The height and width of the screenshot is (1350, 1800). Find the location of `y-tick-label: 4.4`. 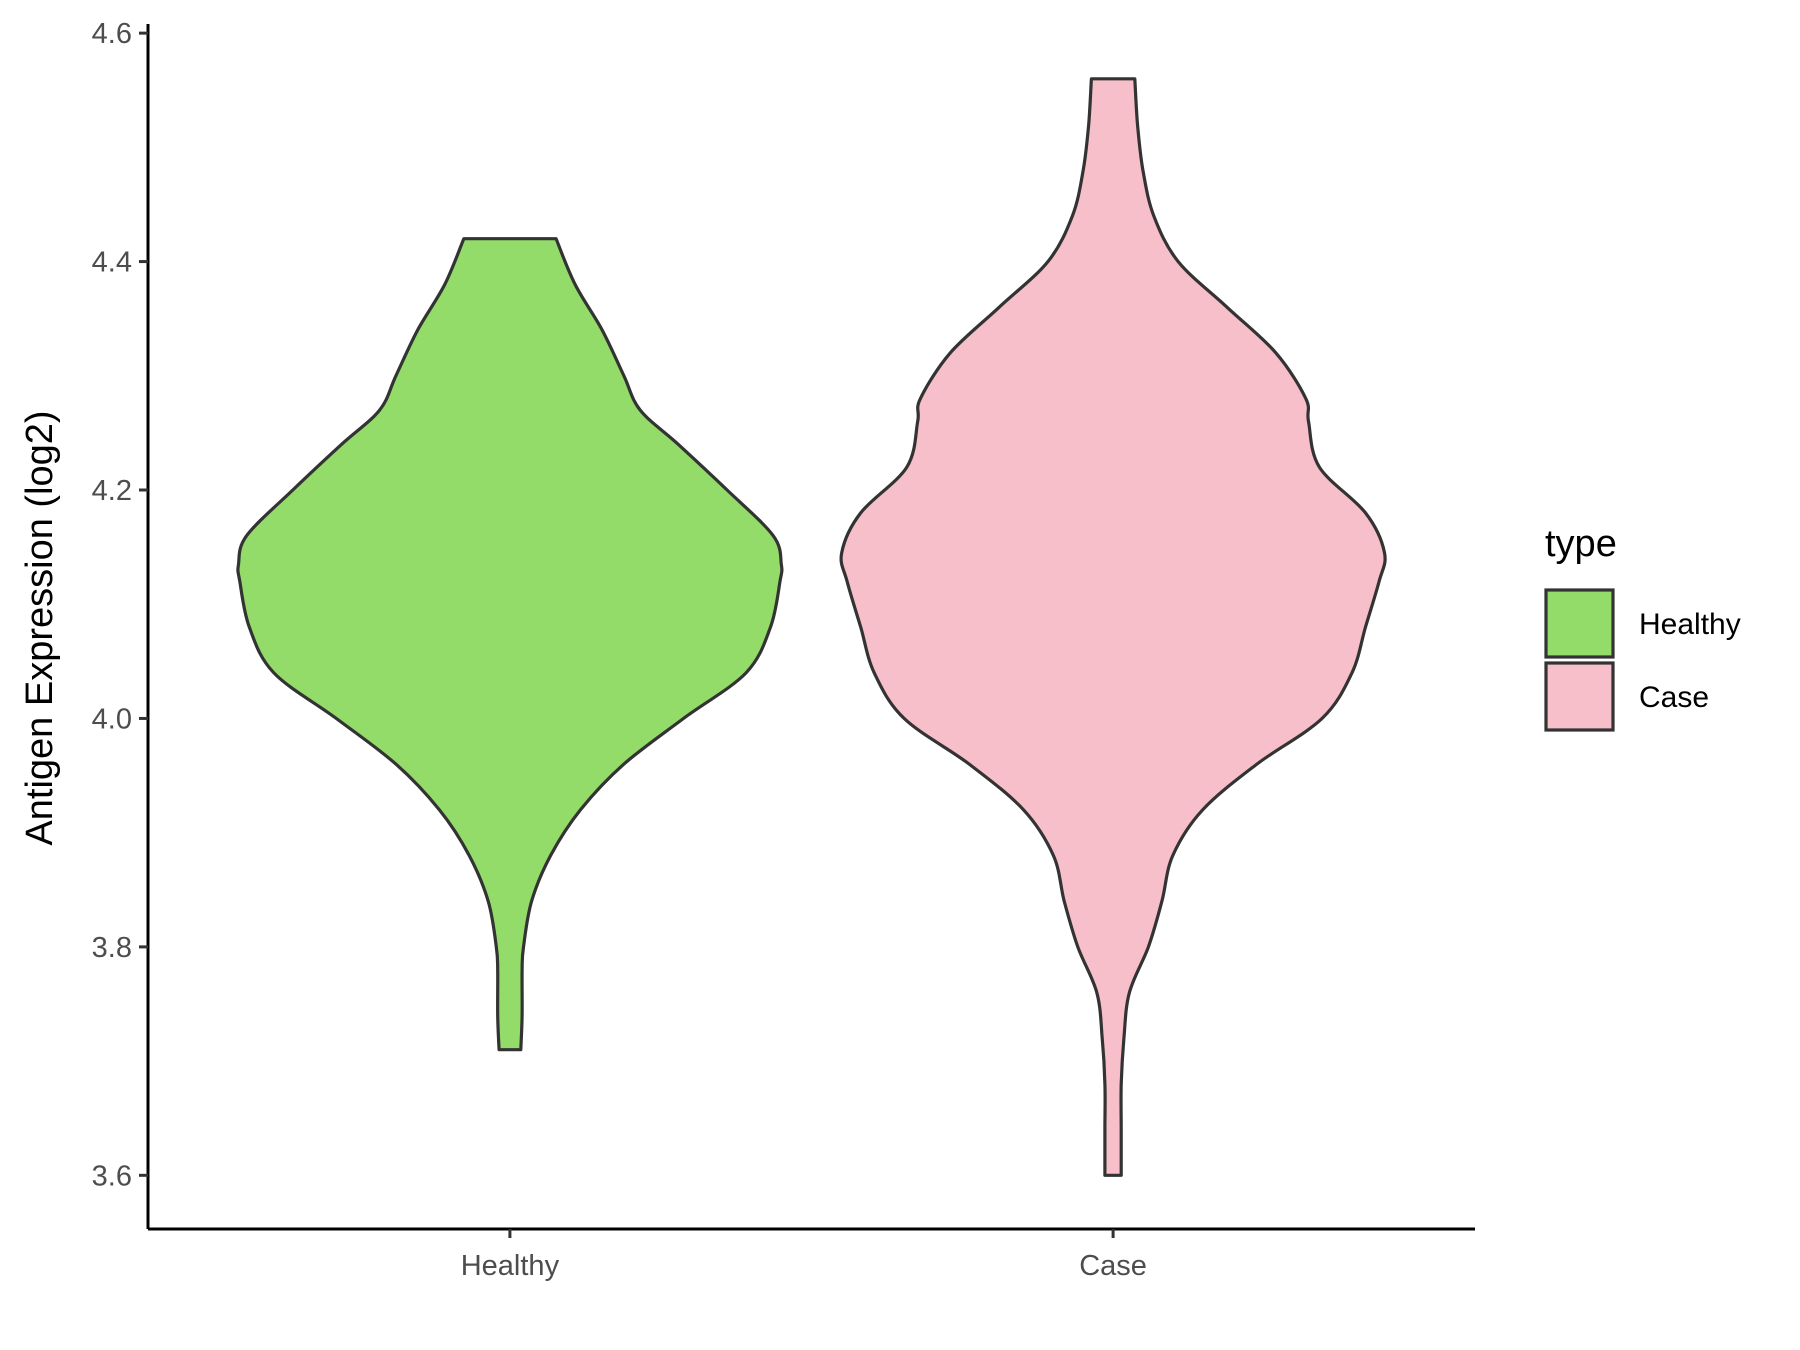

y-tick-label: 4.4 is located at coordinates (112, 263).